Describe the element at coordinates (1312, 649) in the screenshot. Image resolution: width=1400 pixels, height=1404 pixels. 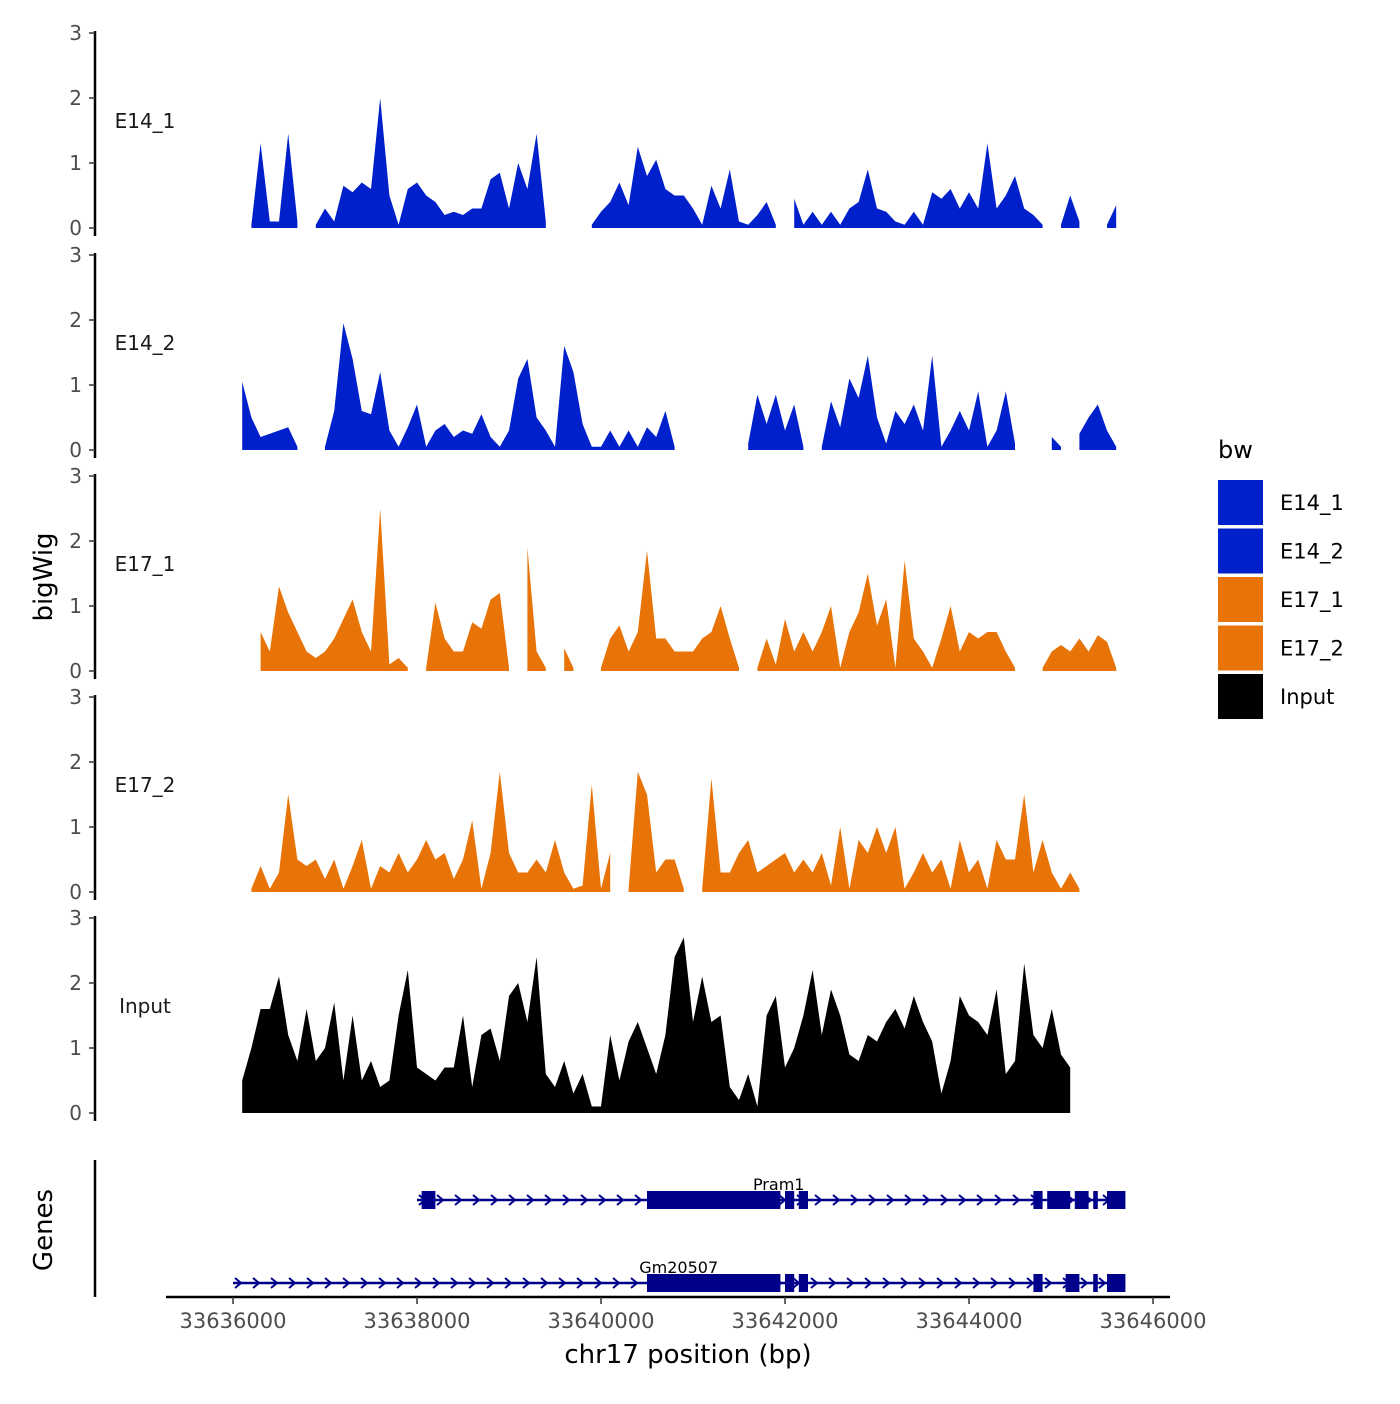
I see `legend-label: E17_2` at that location.